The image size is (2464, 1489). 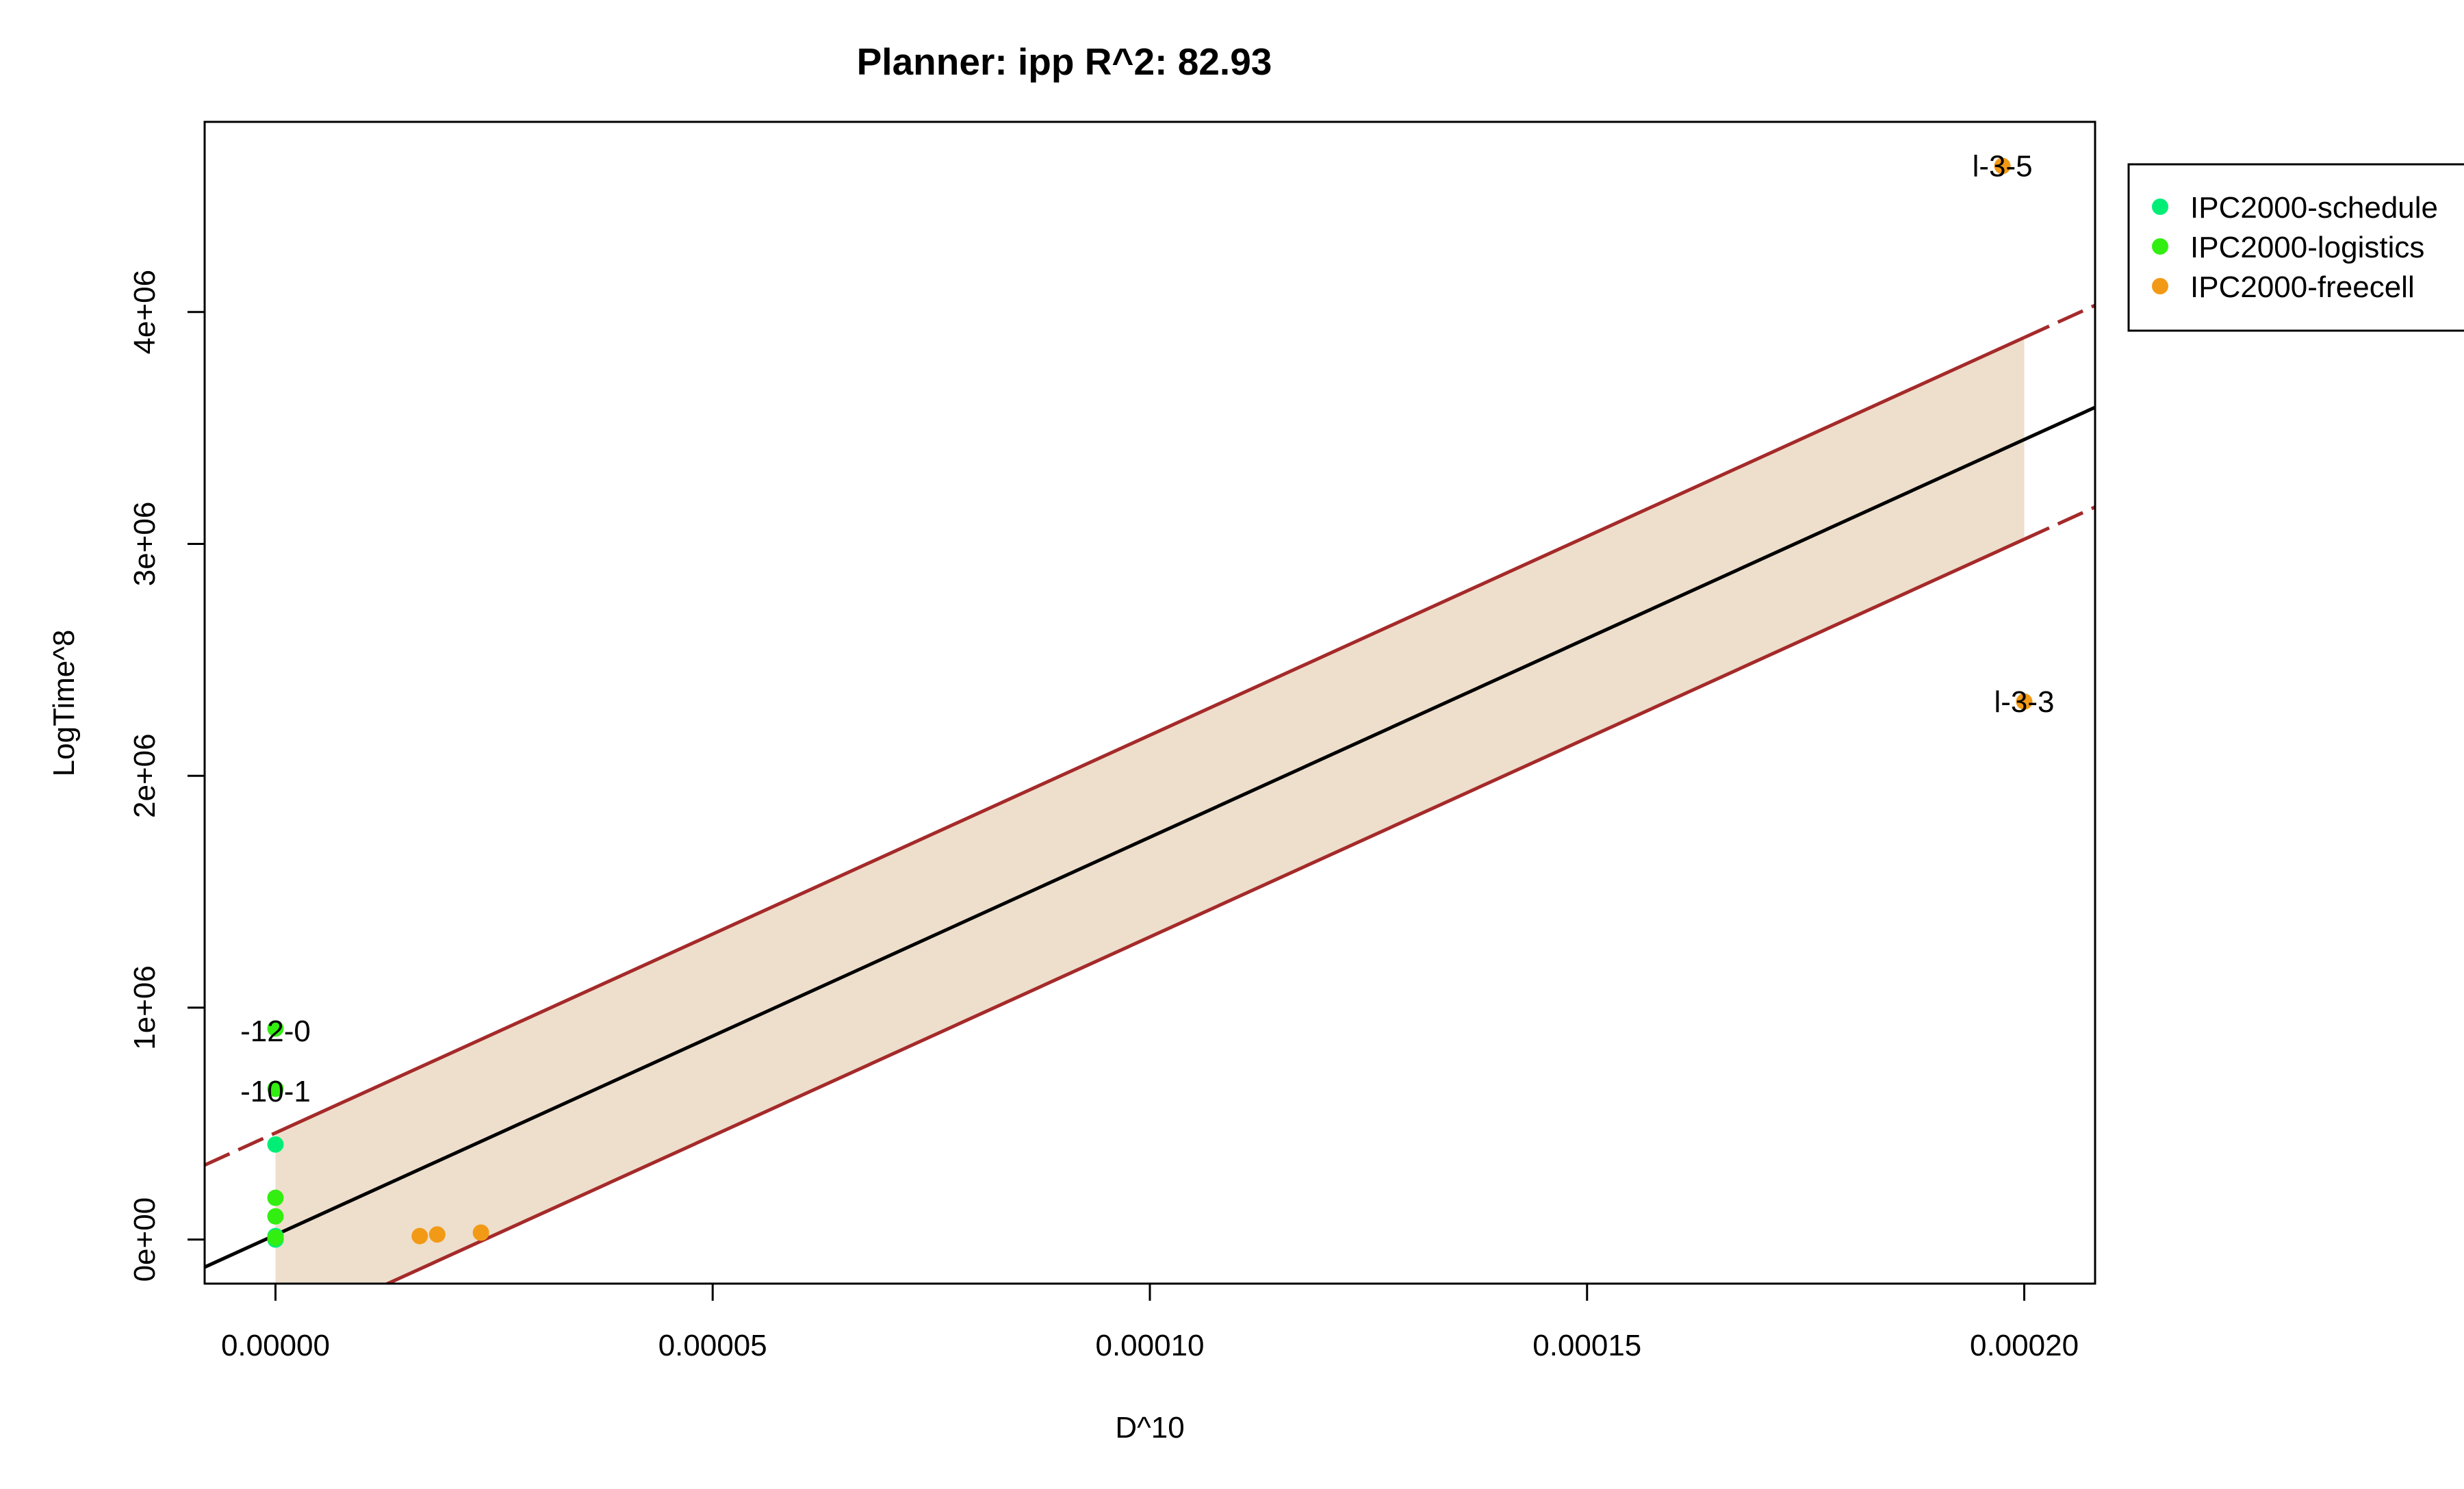 I want to click on legend-label: IPC2000-freecell, so click(x=2302, y=287).